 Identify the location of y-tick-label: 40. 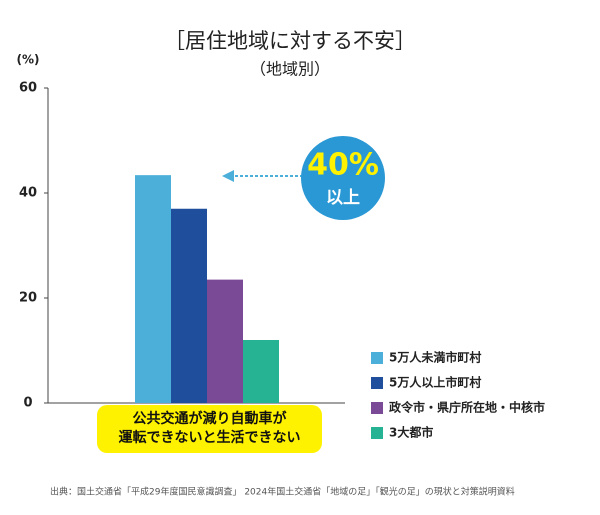
(28, 193).